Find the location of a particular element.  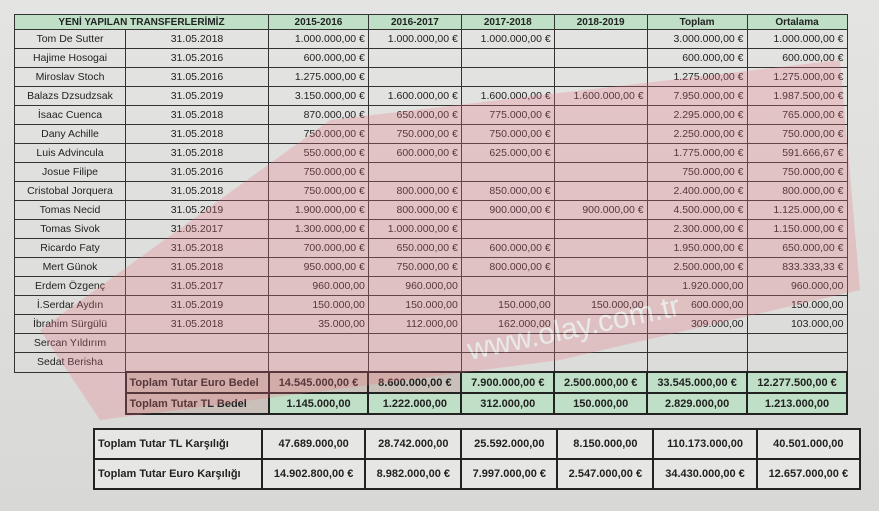

total-value: 8.600.000,00 € is located at coordinates (415, 382).